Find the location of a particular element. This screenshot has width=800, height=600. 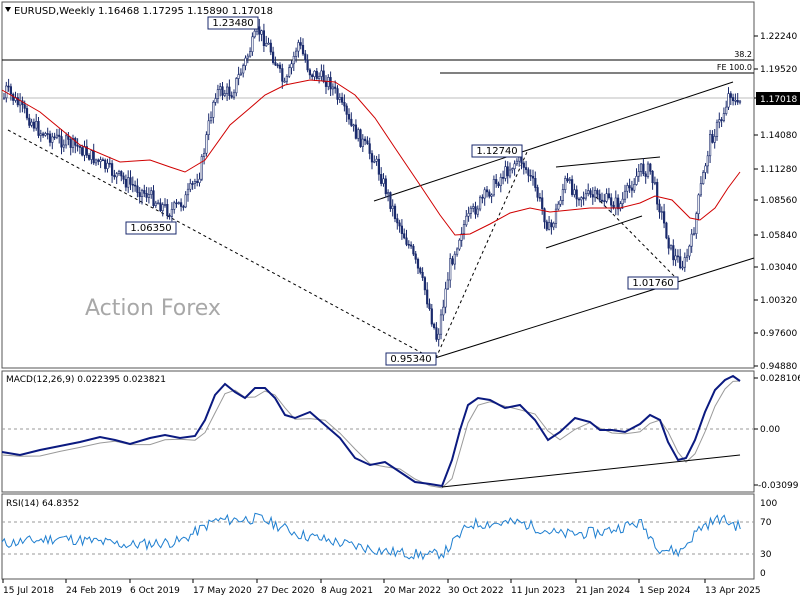

x-tick-label: 6 Oct 2019 is located at coordinates (155, 591).